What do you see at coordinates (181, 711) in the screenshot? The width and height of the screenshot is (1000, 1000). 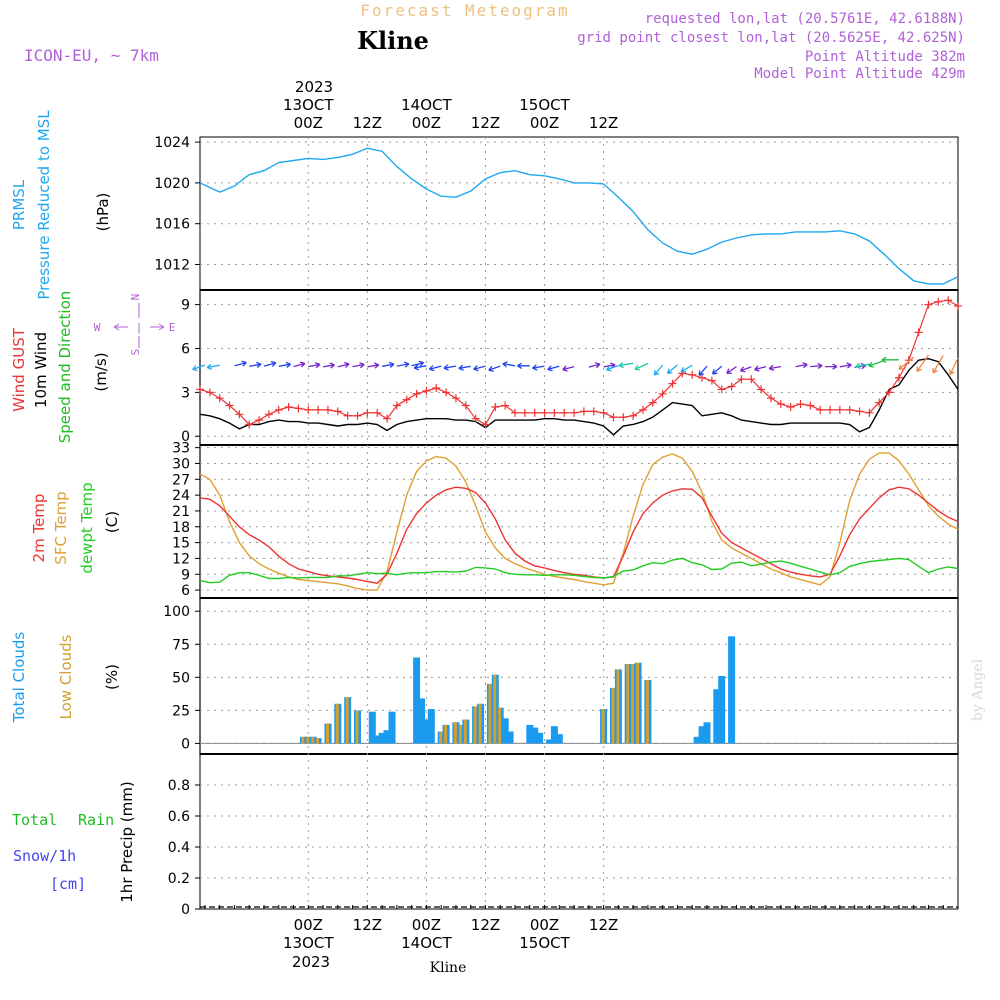 I see `y-tick-label: 25` at bounding box center [181, 711].